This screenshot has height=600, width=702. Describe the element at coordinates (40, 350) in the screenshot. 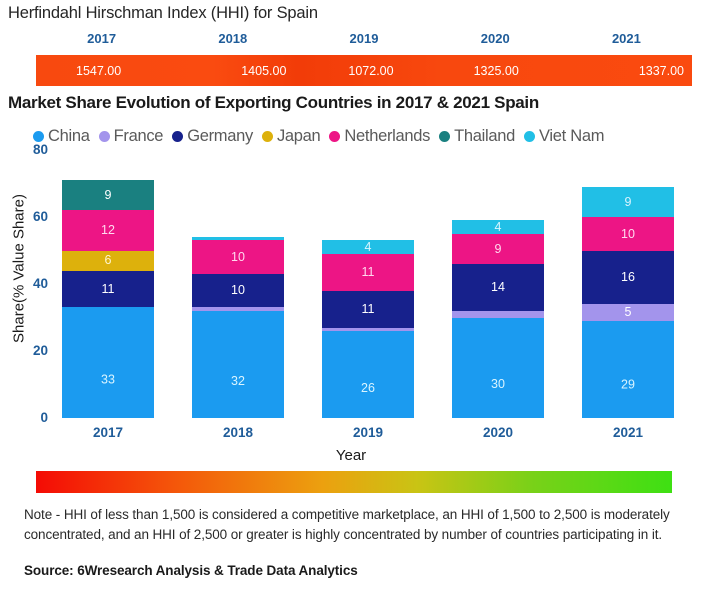

I see `y-axis-tick: 20` at that location.